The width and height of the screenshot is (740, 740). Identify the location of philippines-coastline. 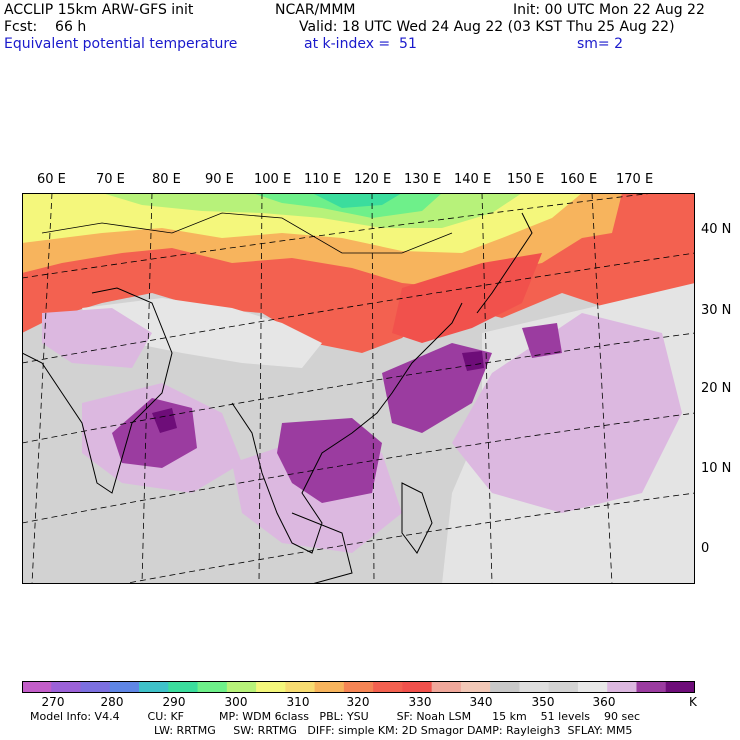
(417, 518).